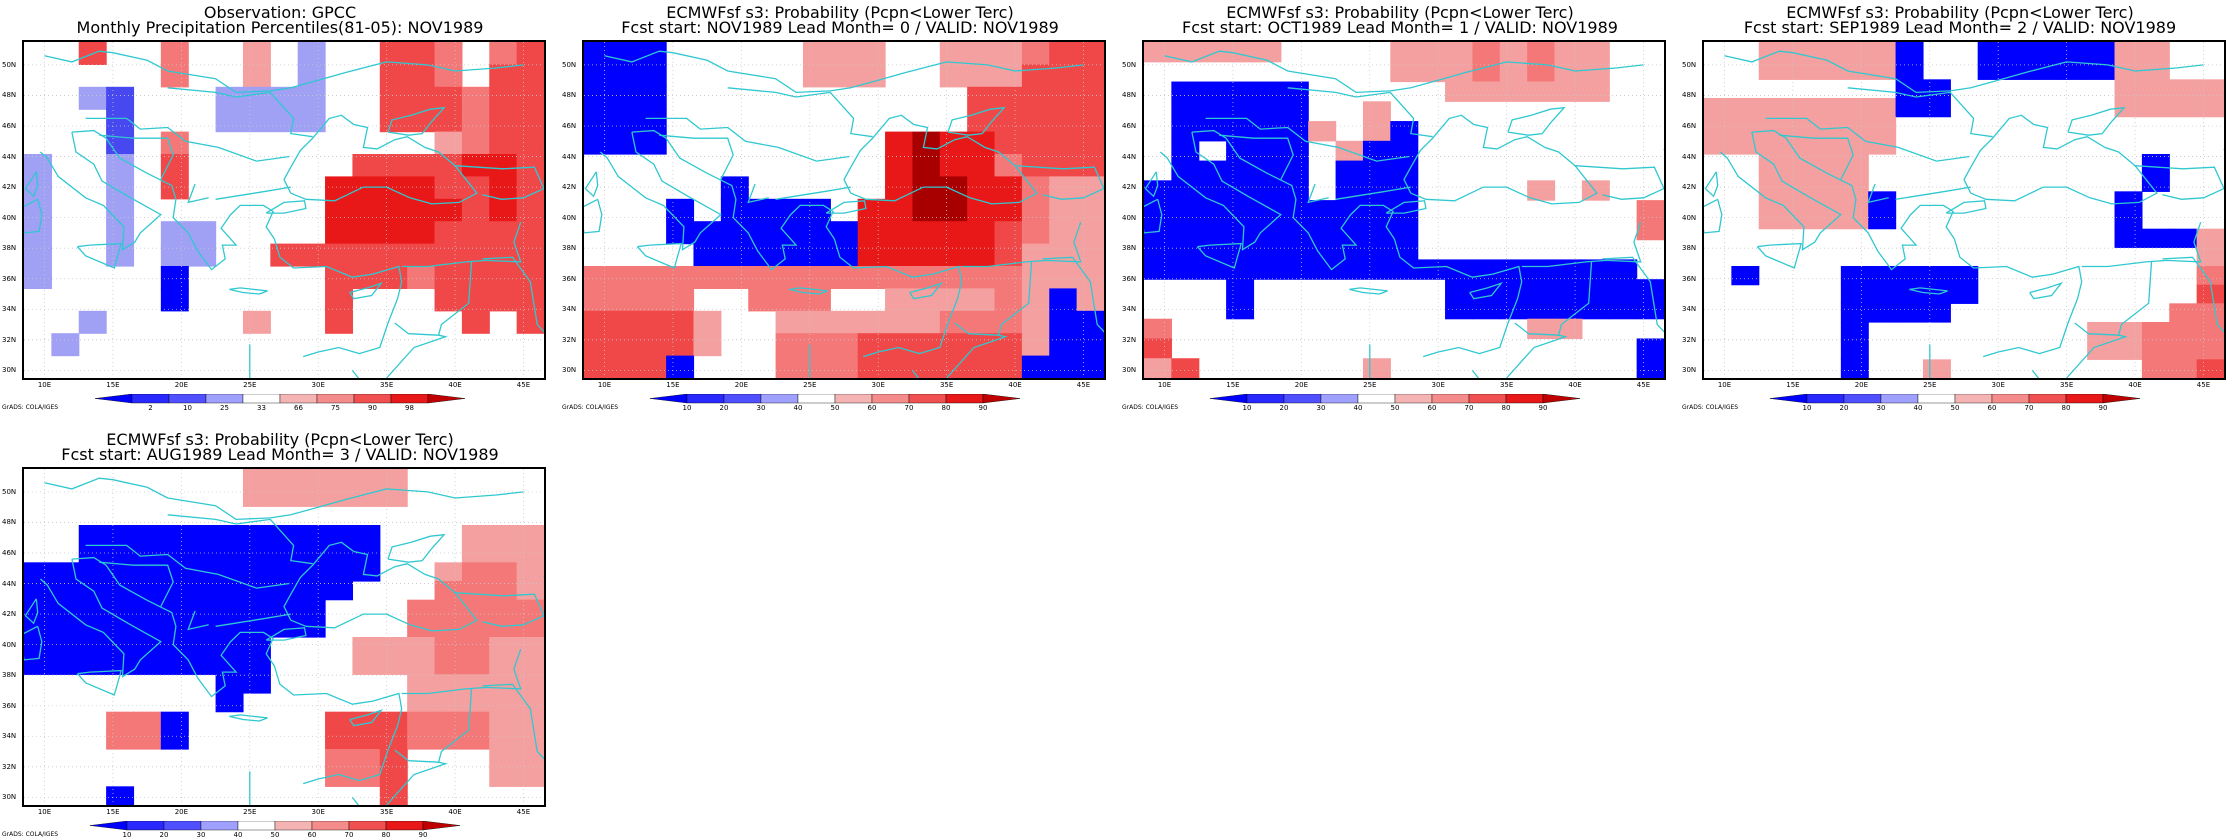  What do you see at coordinates (127, 835) in the screenshot?
I see `colorbar-label: 10` at bounding box center [127, 835].